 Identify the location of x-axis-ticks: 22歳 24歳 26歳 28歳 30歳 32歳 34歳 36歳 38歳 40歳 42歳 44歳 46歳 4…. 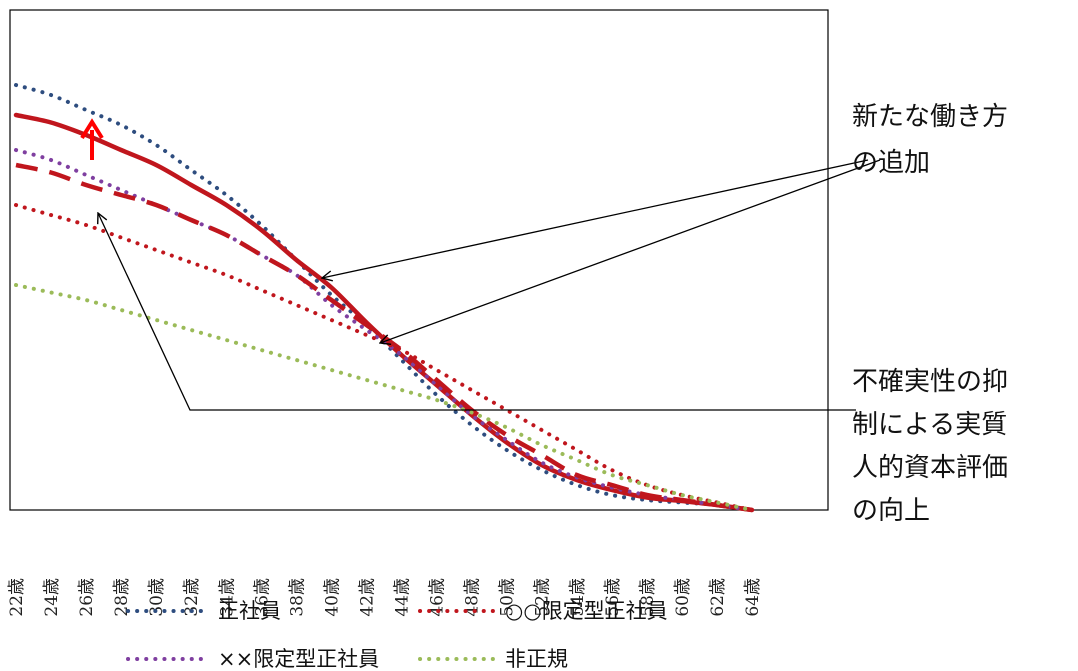
(385, 597).